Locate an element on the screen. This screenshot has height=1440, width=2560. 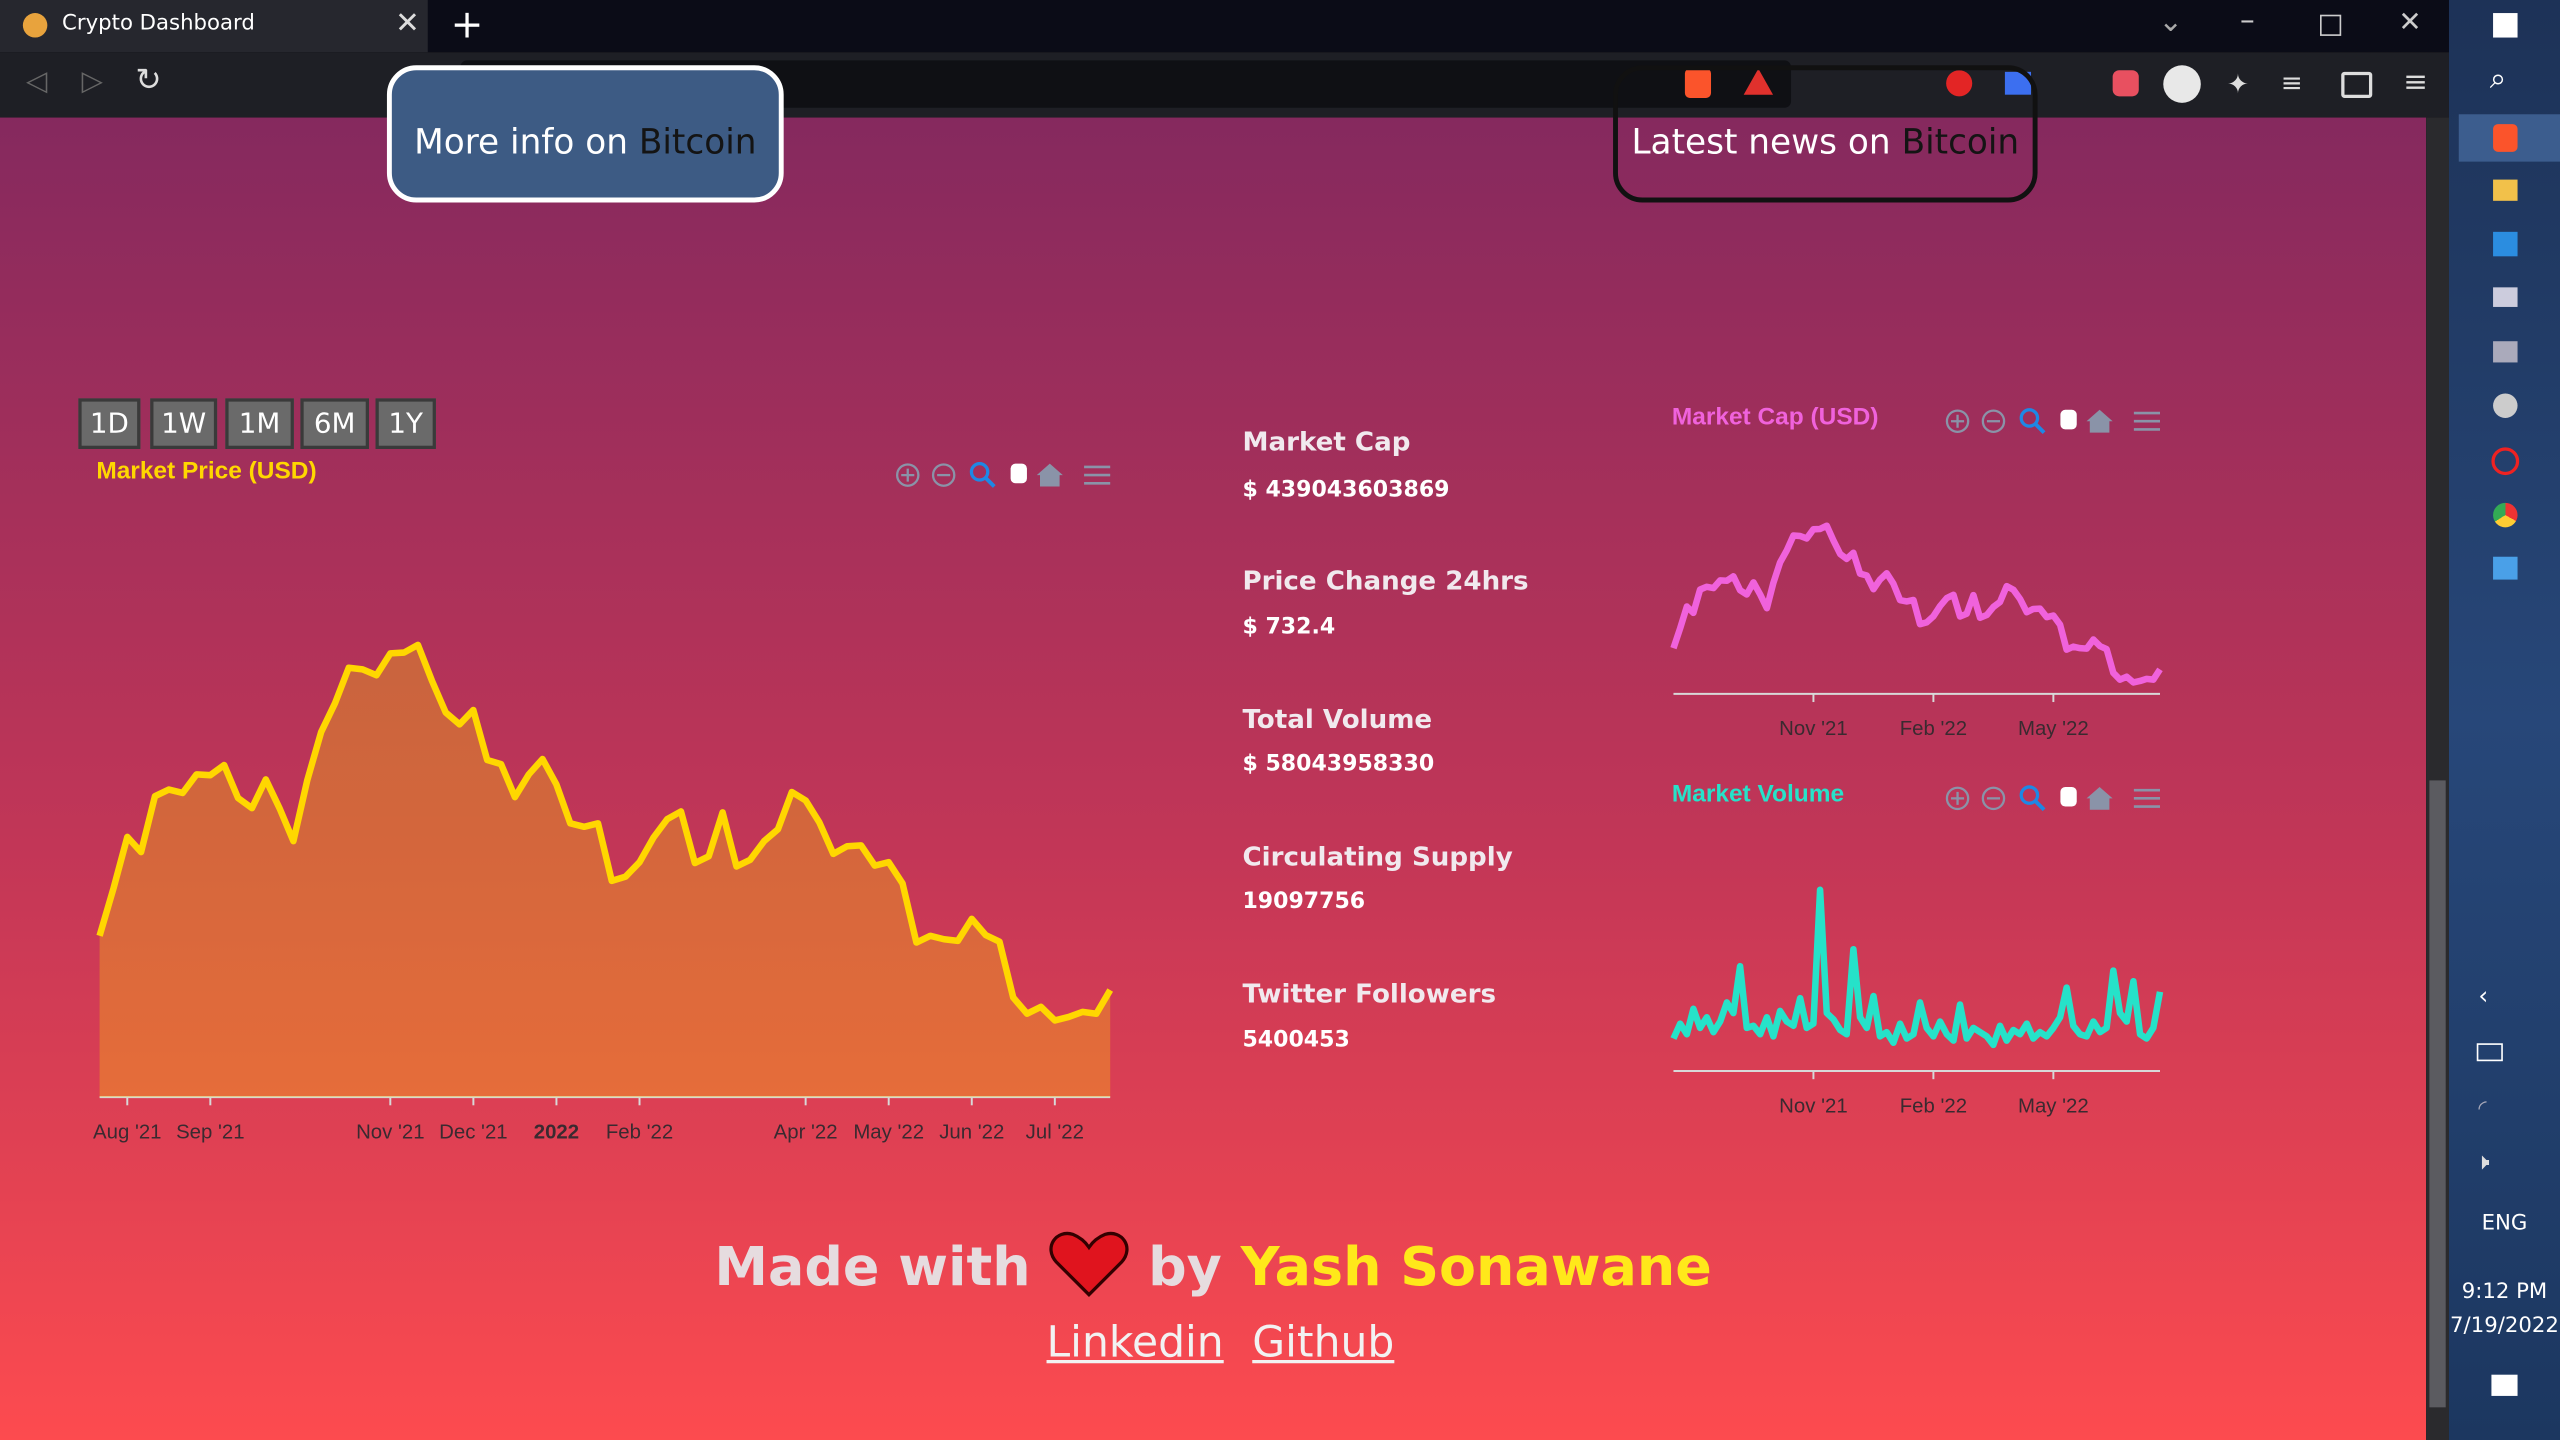
chart-title: Market Cap (USD) is located at coordinates (1775, 416).